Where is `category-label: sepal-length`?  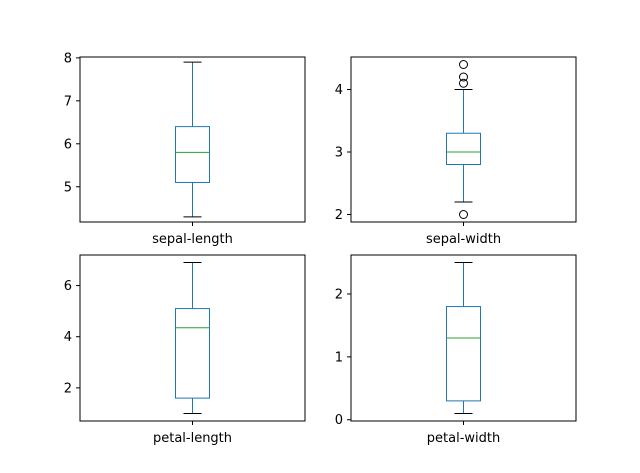
category-label: sepal-length is located at coordinates (192, 239).